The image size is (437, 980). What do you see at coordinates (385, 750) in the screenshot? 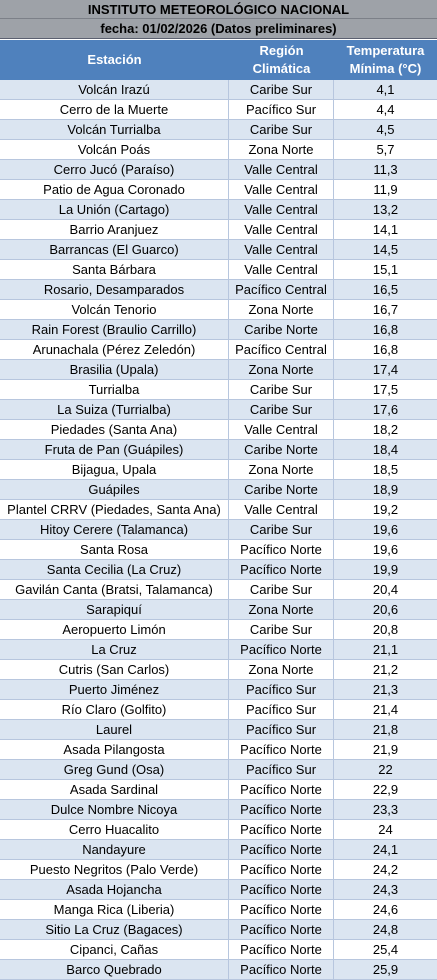
I see `temperature-cell: 21,9` at bounding box center [385, 750].